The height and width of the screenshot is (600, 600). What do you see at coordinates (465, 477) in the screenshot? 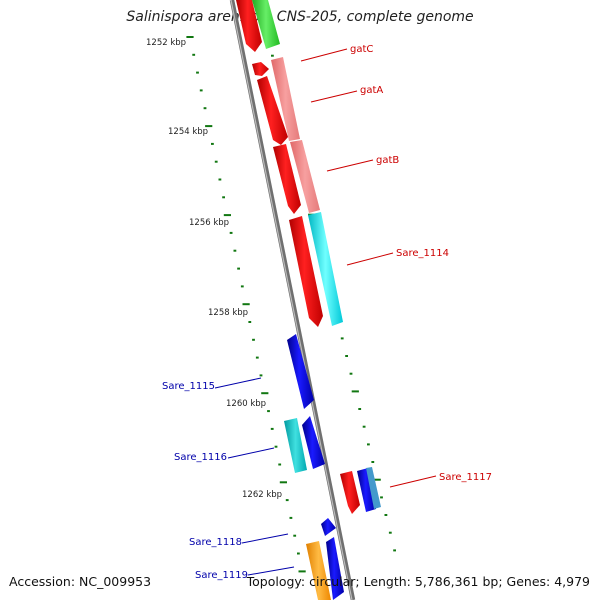
I see `label-Sare_1117: Sare_1117` at bounding box center [465, 477].